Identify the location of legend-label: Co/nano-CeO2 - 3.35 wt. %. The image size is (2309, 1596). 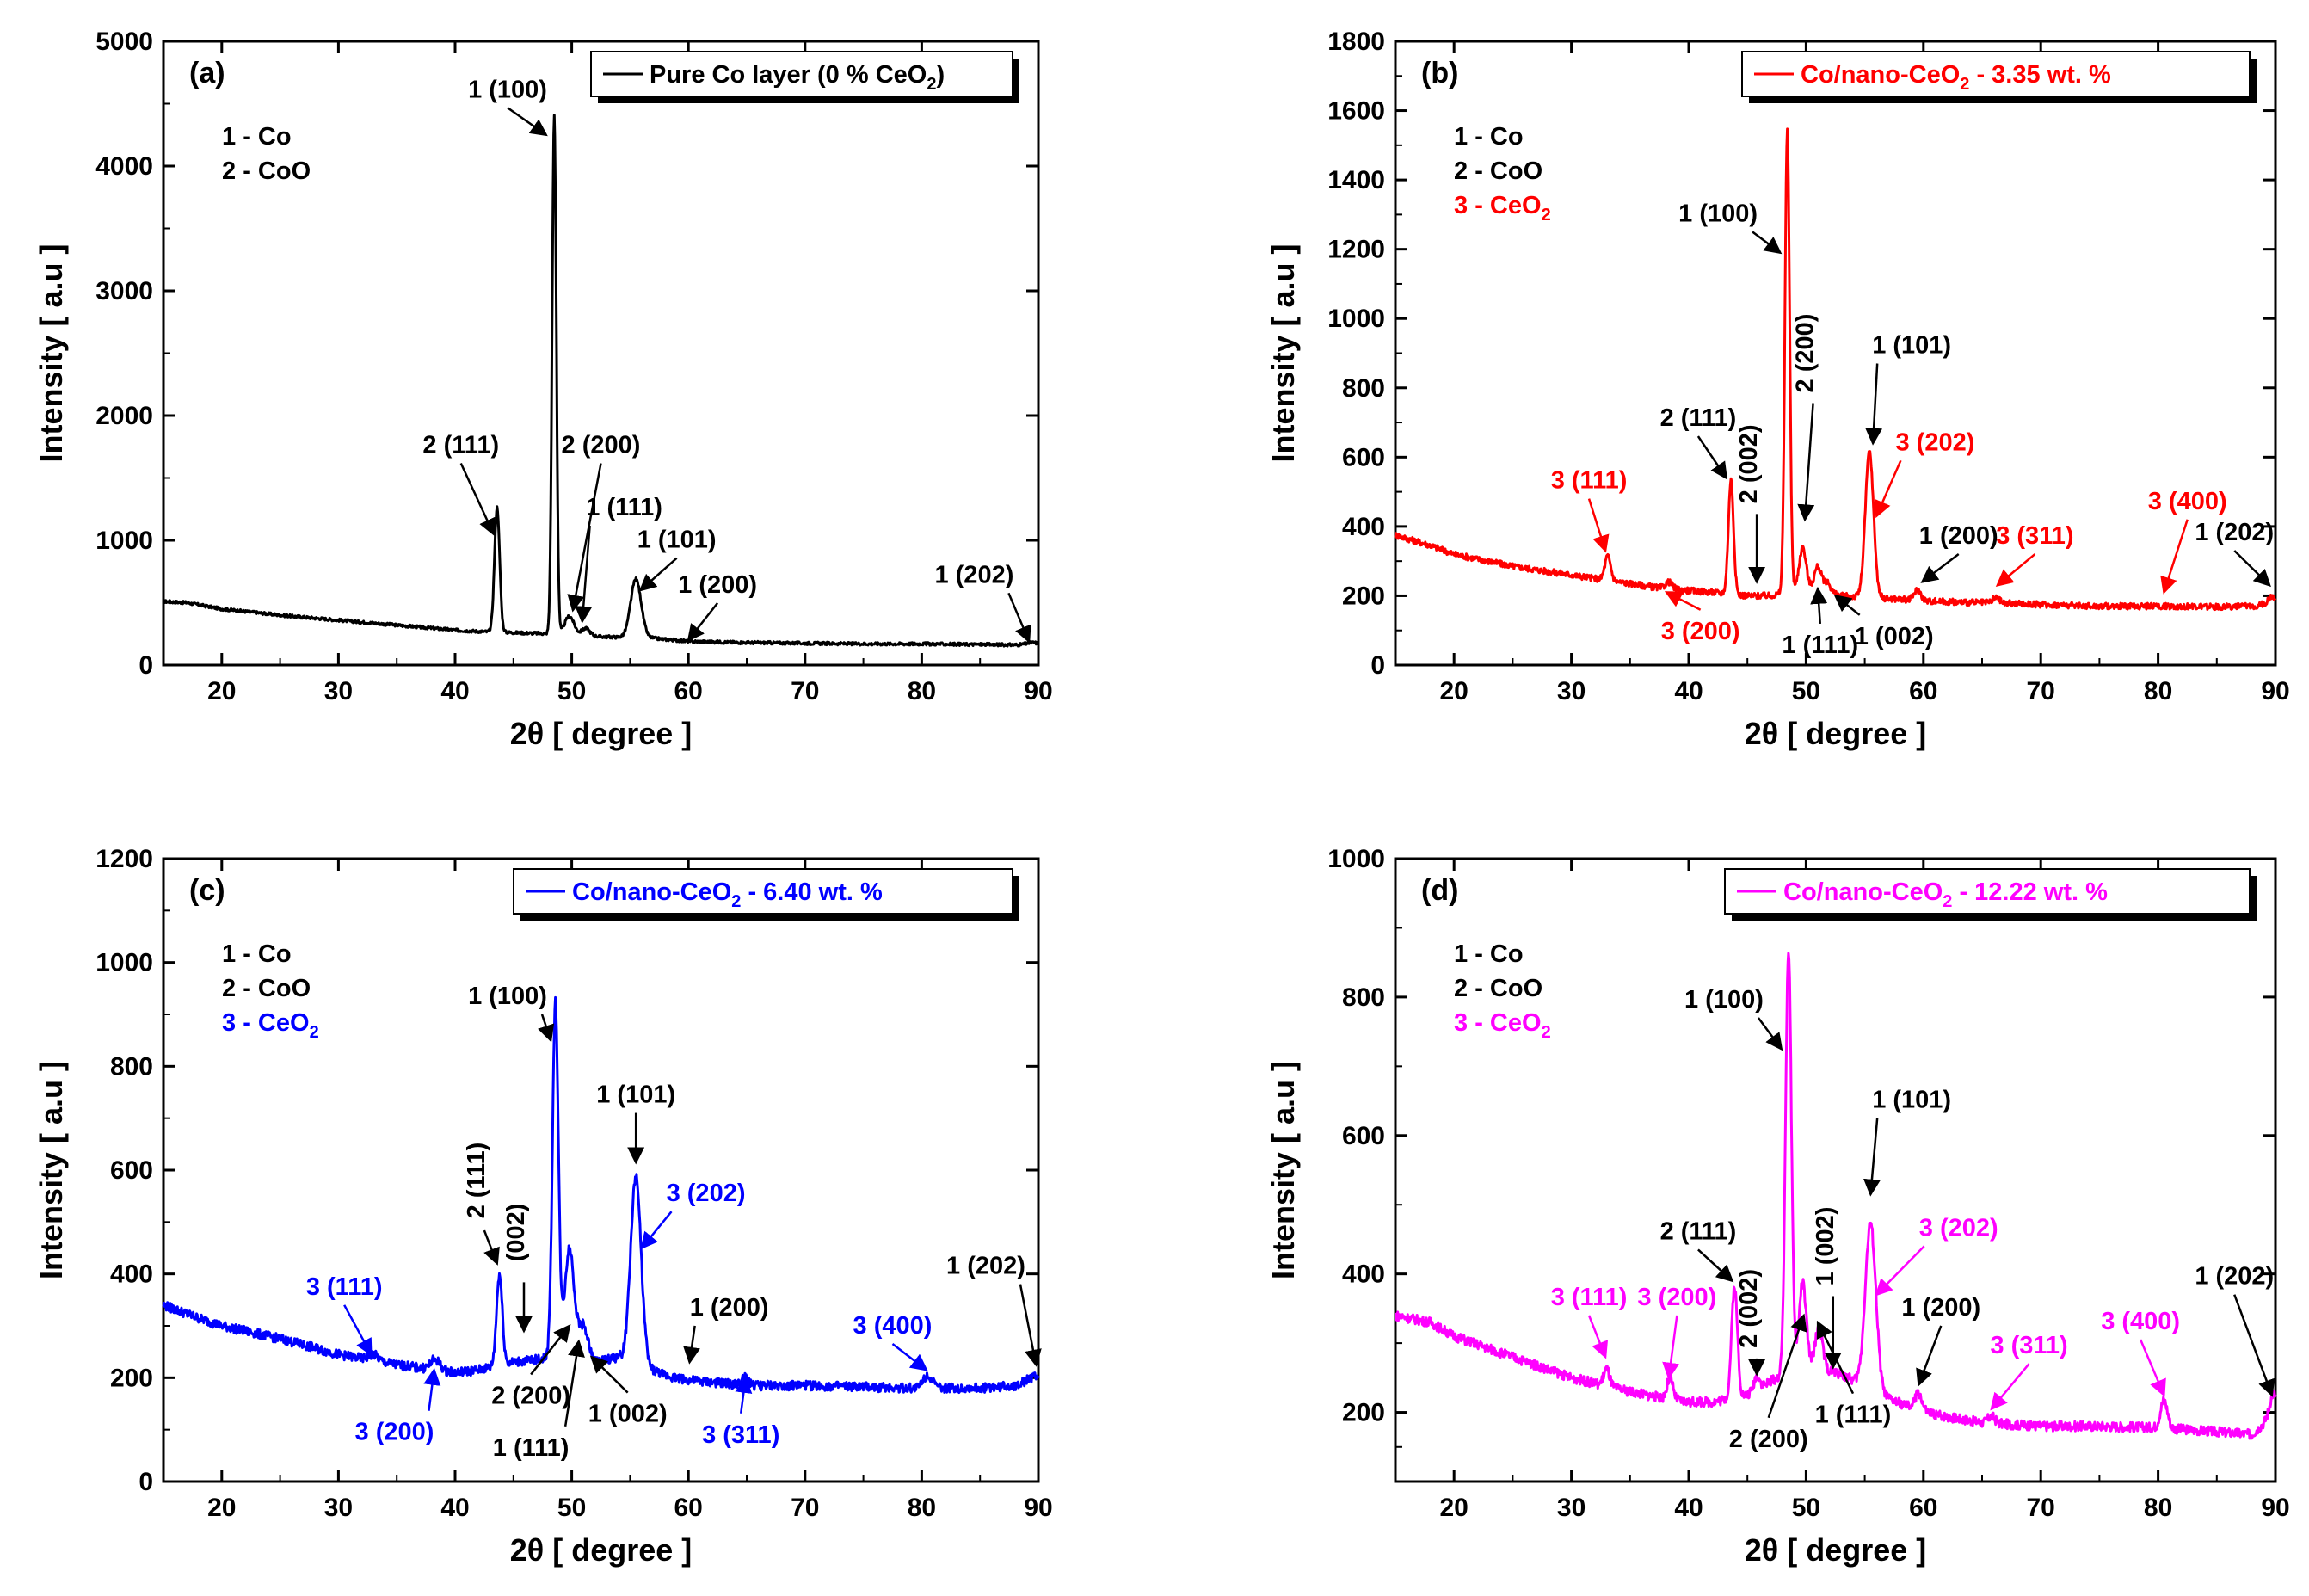
(1956, 77).